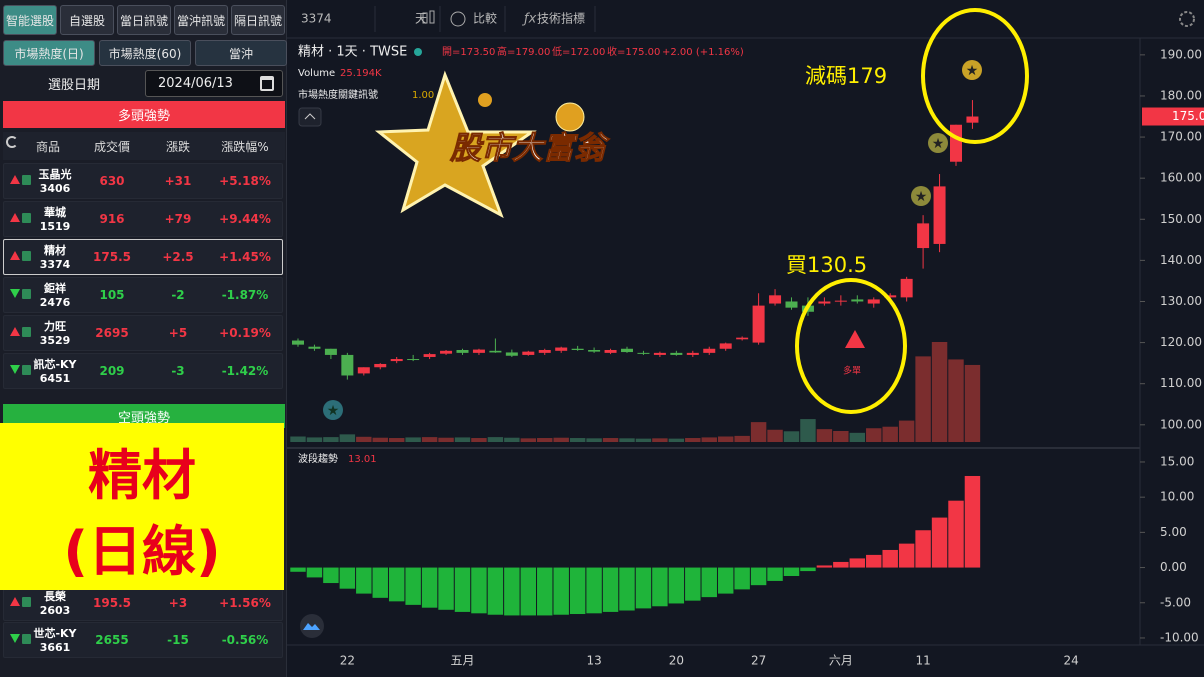  Describe the element at coordinates (312, 626) in the screenshot. I see `app-logo` at that location.